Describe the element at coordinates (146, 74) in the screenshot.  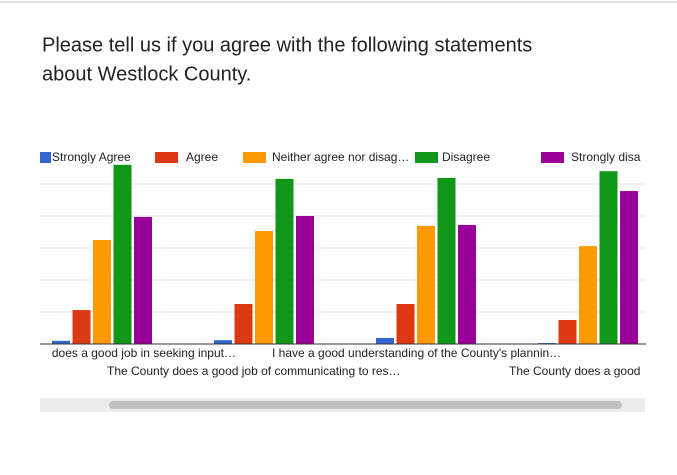
I see `title-line: about Westlock County.` at that location.